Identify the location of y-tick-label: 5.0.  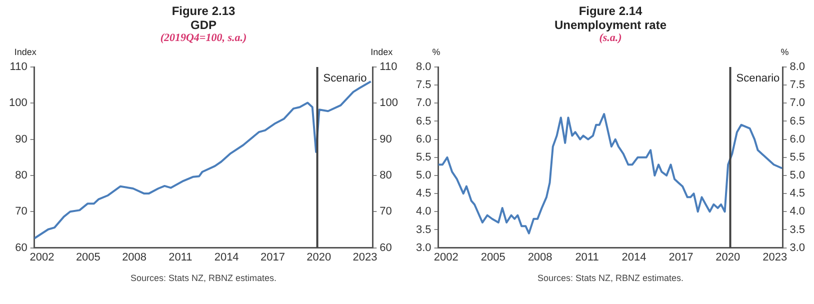
(424, 176).